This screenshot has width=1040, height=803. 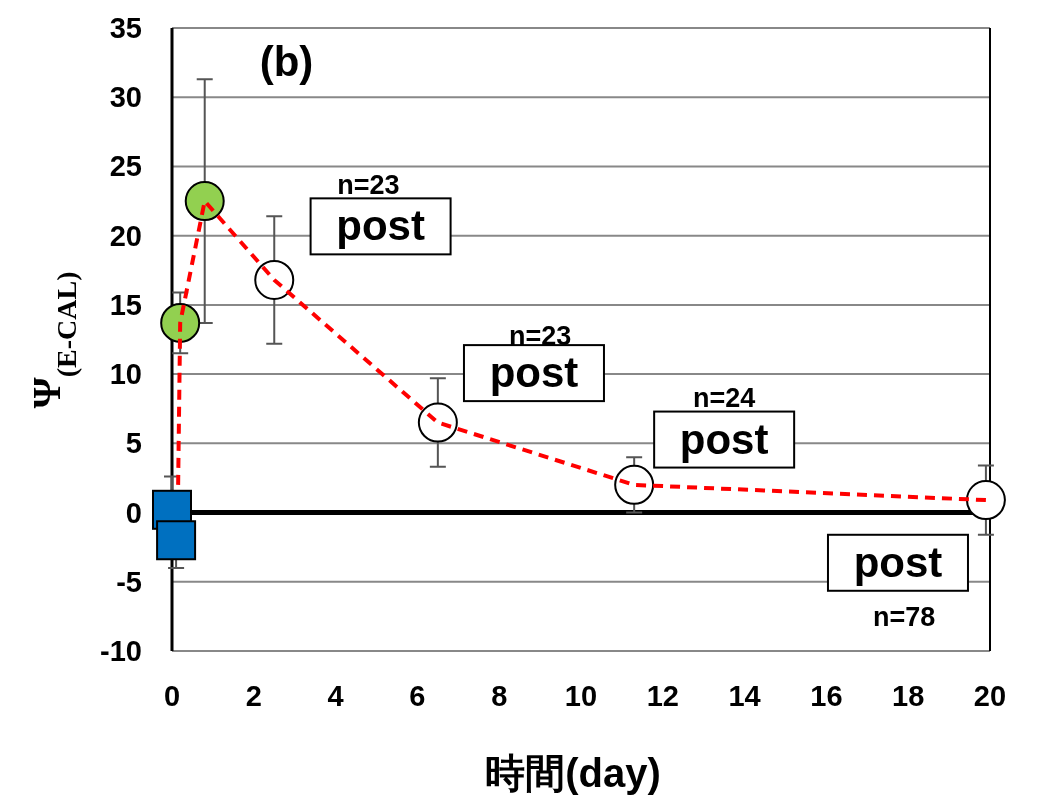 I want to click on annotation: n=24, so click(x=724, y=398).